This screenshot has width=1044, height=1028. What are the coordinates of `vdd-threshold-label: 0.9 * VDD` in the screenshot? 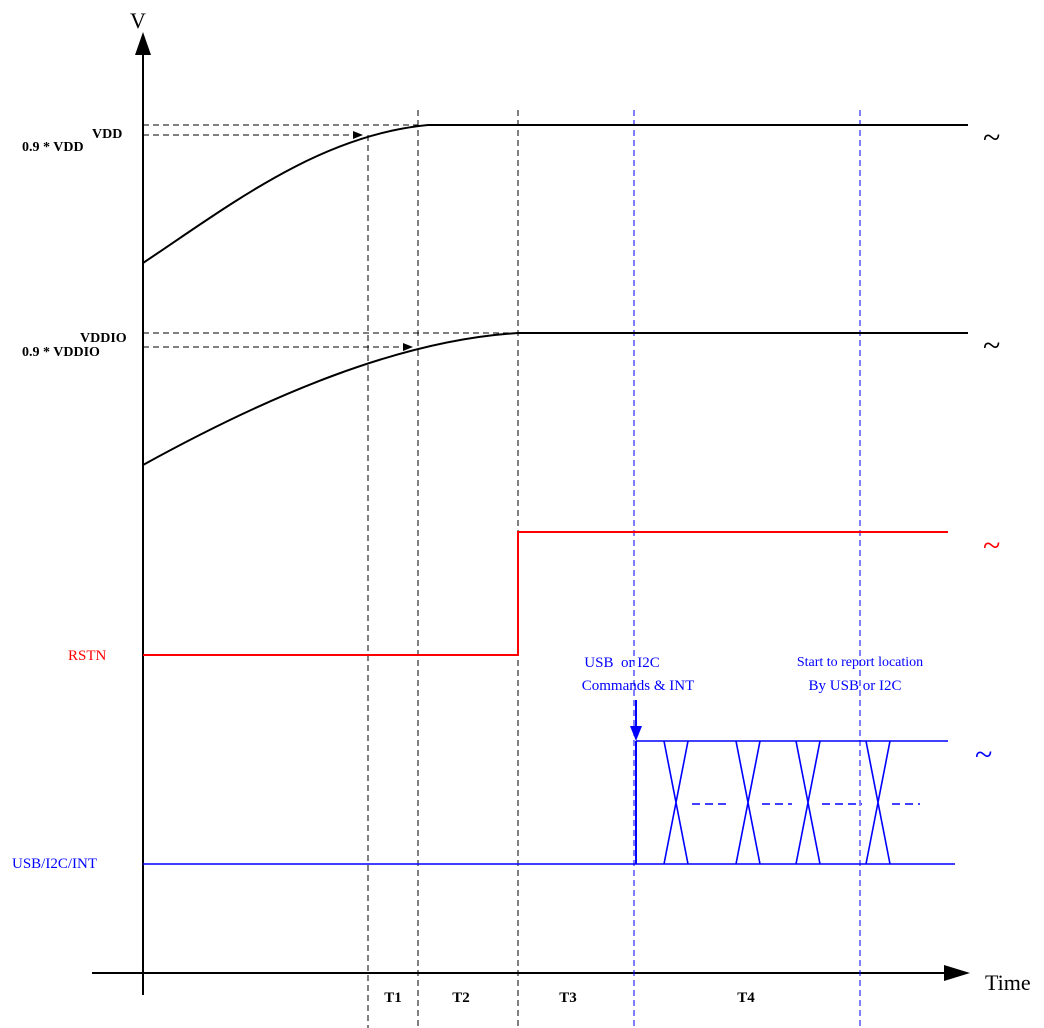 It's located at (53, 147).